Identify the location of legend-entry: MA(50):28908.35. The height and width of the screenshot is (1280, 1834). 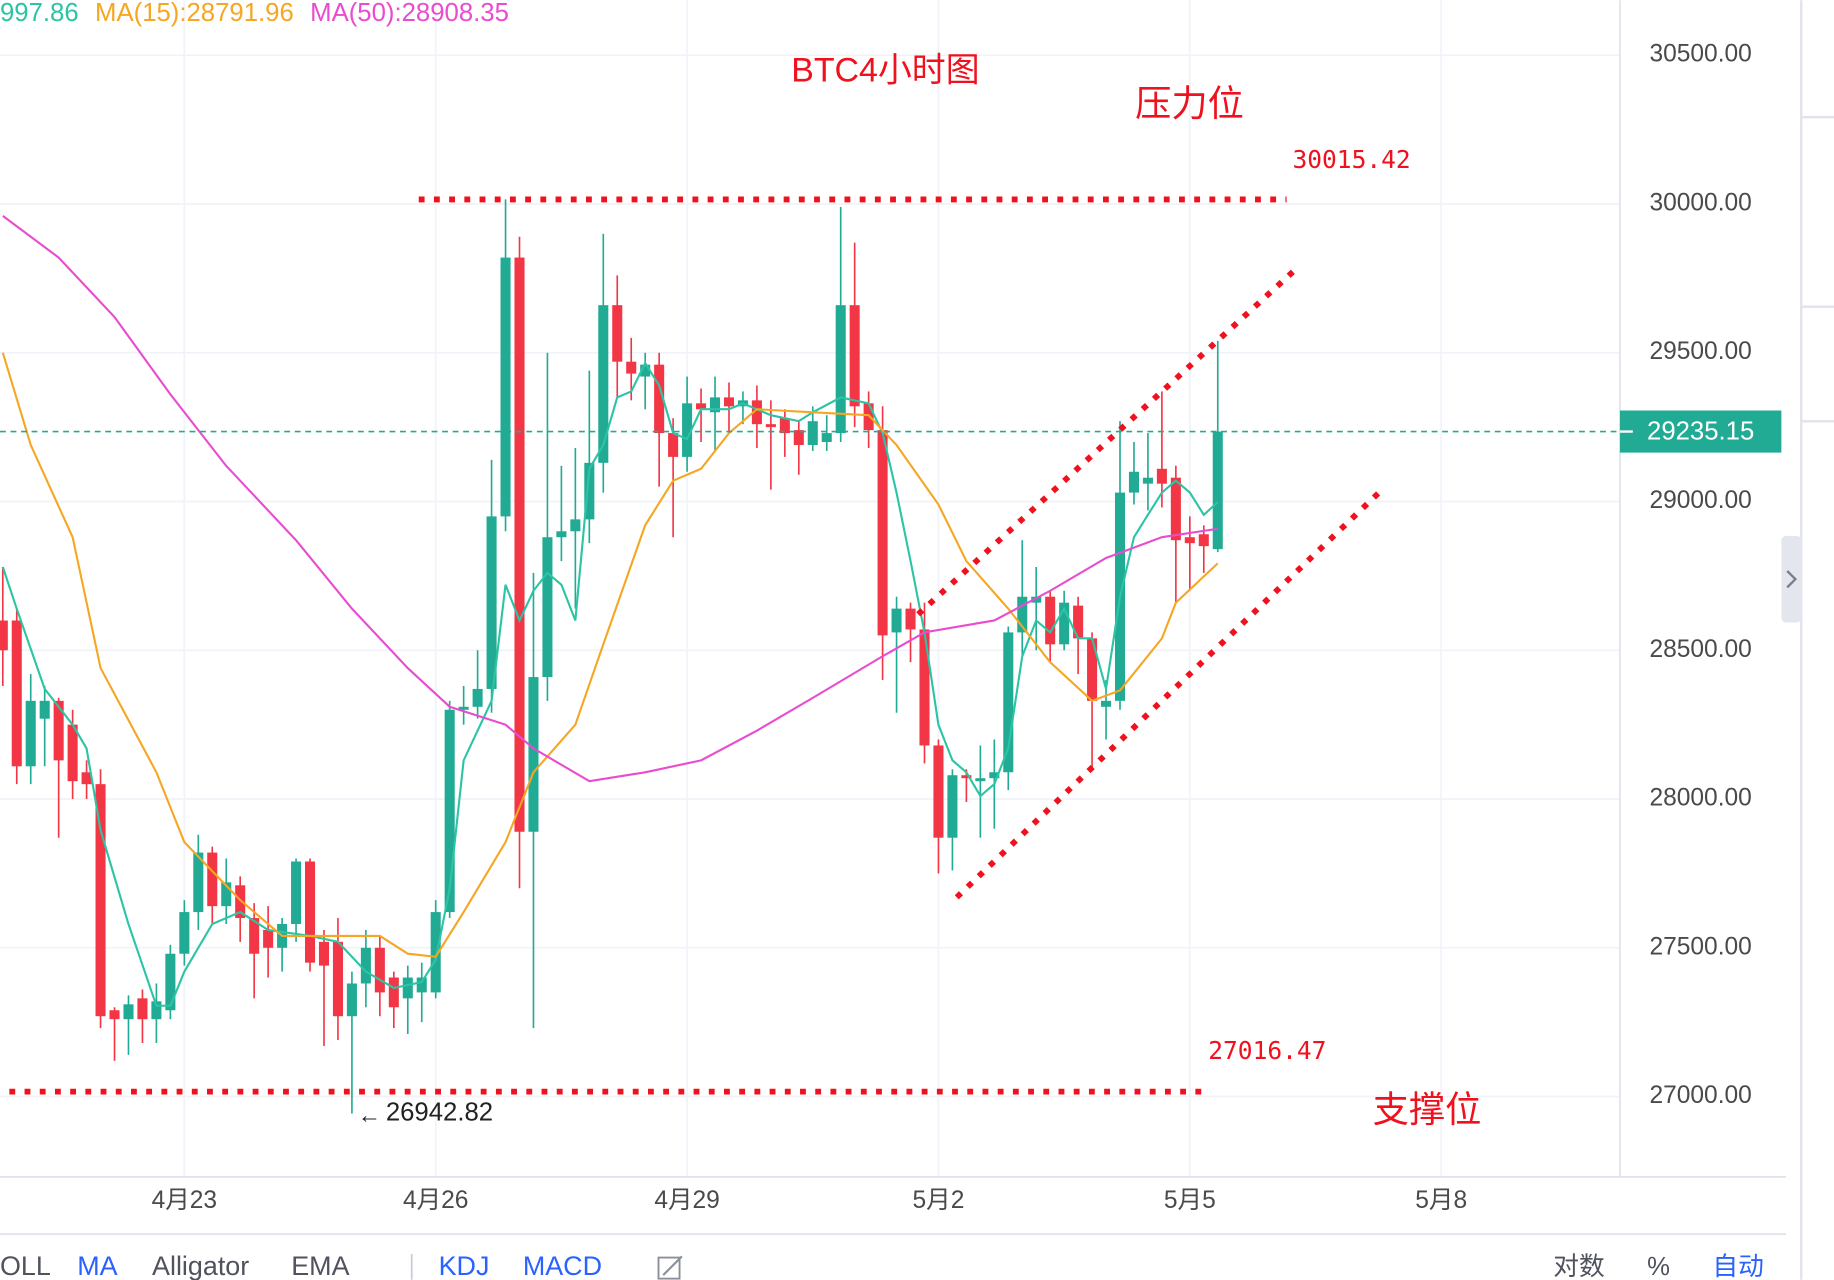
(409, 13).